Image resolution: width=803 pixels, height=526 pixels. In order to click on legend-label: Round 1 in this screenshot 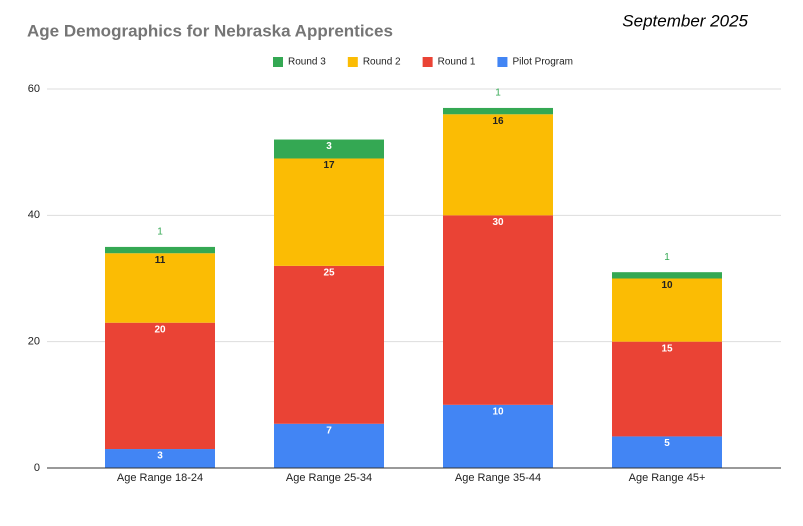, I will do `click(457, 62)`.